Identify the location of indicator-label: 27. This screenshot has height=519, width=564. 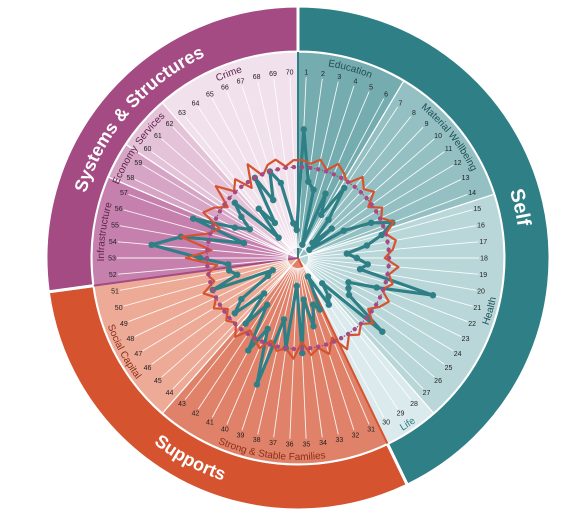
(427, 393).